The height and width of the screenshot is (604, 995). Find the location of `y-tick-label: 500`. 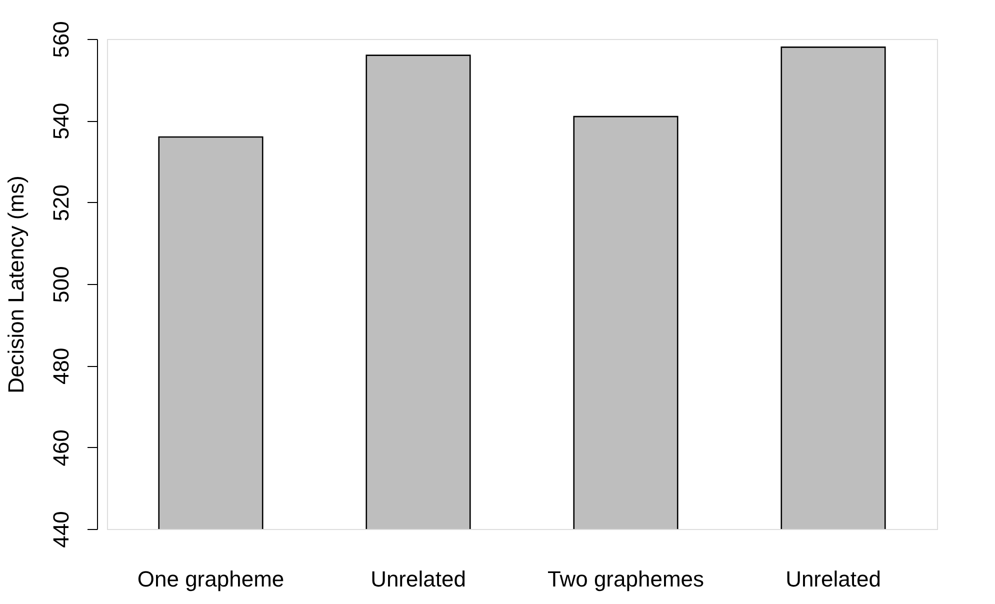

y-tick-label: 500 is located at coordinates (61, 284).